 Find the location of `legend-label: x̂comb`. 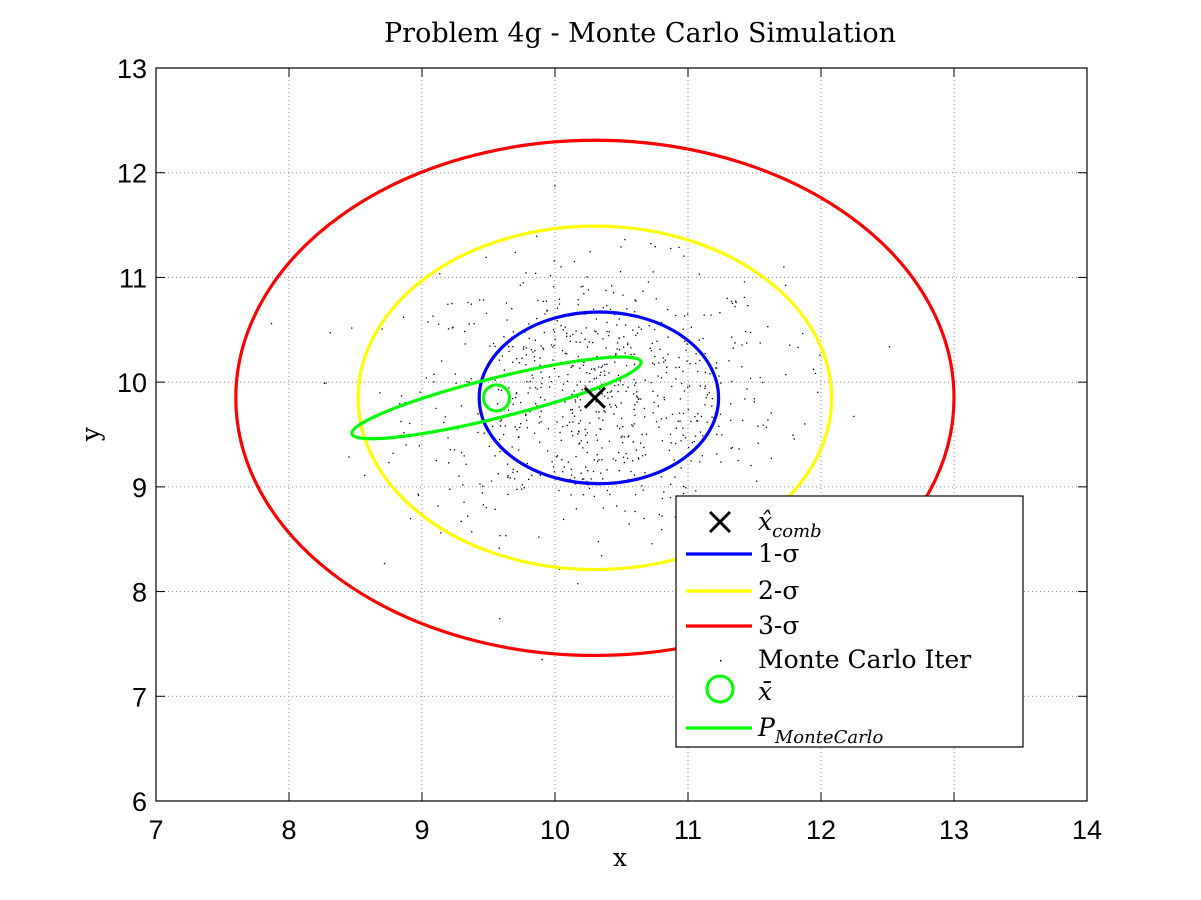

legend-label: x̂comb is located at coordinates (790, 524).